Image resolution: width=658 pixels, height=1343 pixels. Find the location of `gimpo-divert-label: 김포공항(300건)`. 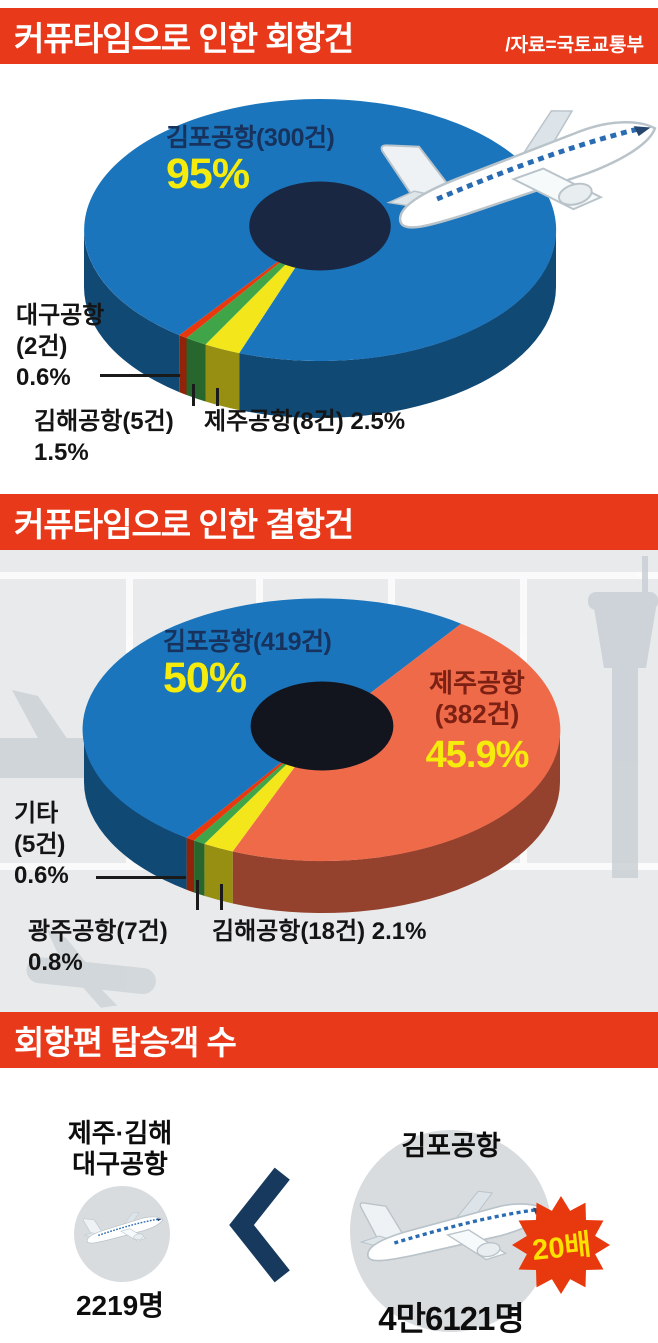

gimpo-divert-label: 김포공항(300건) is located at coordinates (250, 138).